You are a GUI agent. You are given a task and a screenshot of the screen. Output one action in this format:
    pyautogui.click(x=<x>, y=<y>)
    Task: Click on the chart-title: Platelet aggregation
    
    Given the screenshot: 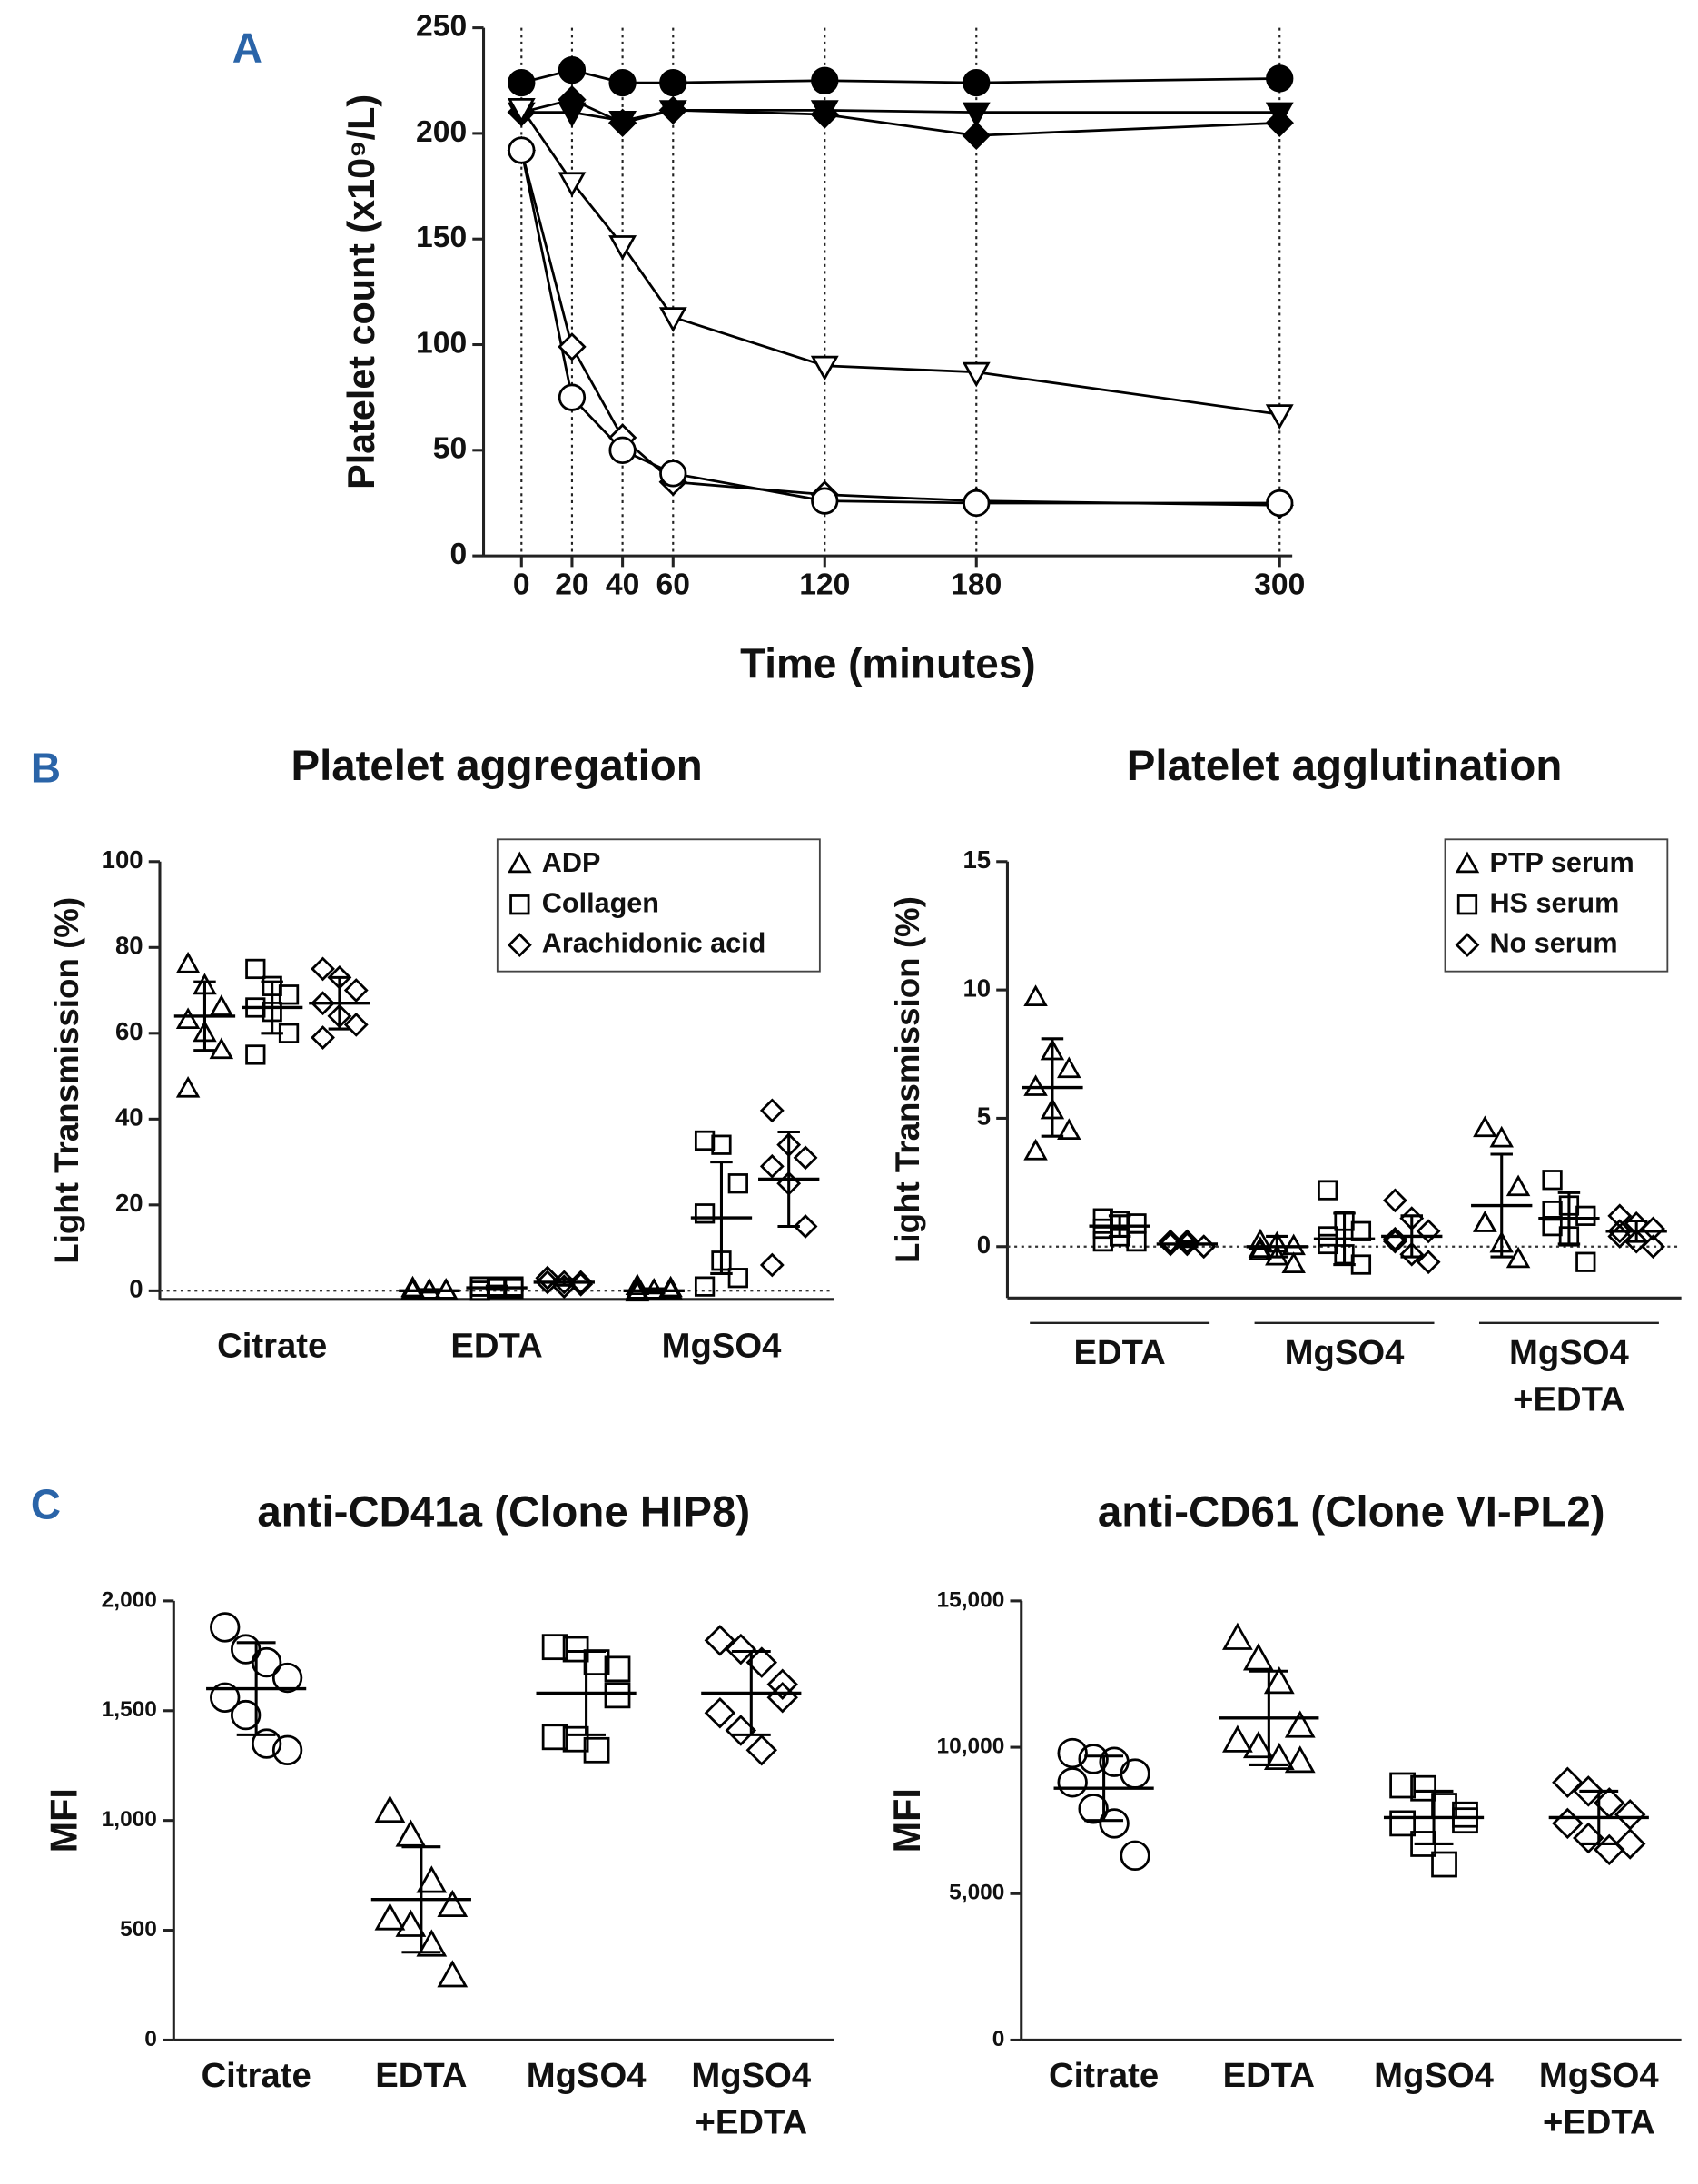 What is the action you would take?
    pyautogui.click(x=497, y=766)
    